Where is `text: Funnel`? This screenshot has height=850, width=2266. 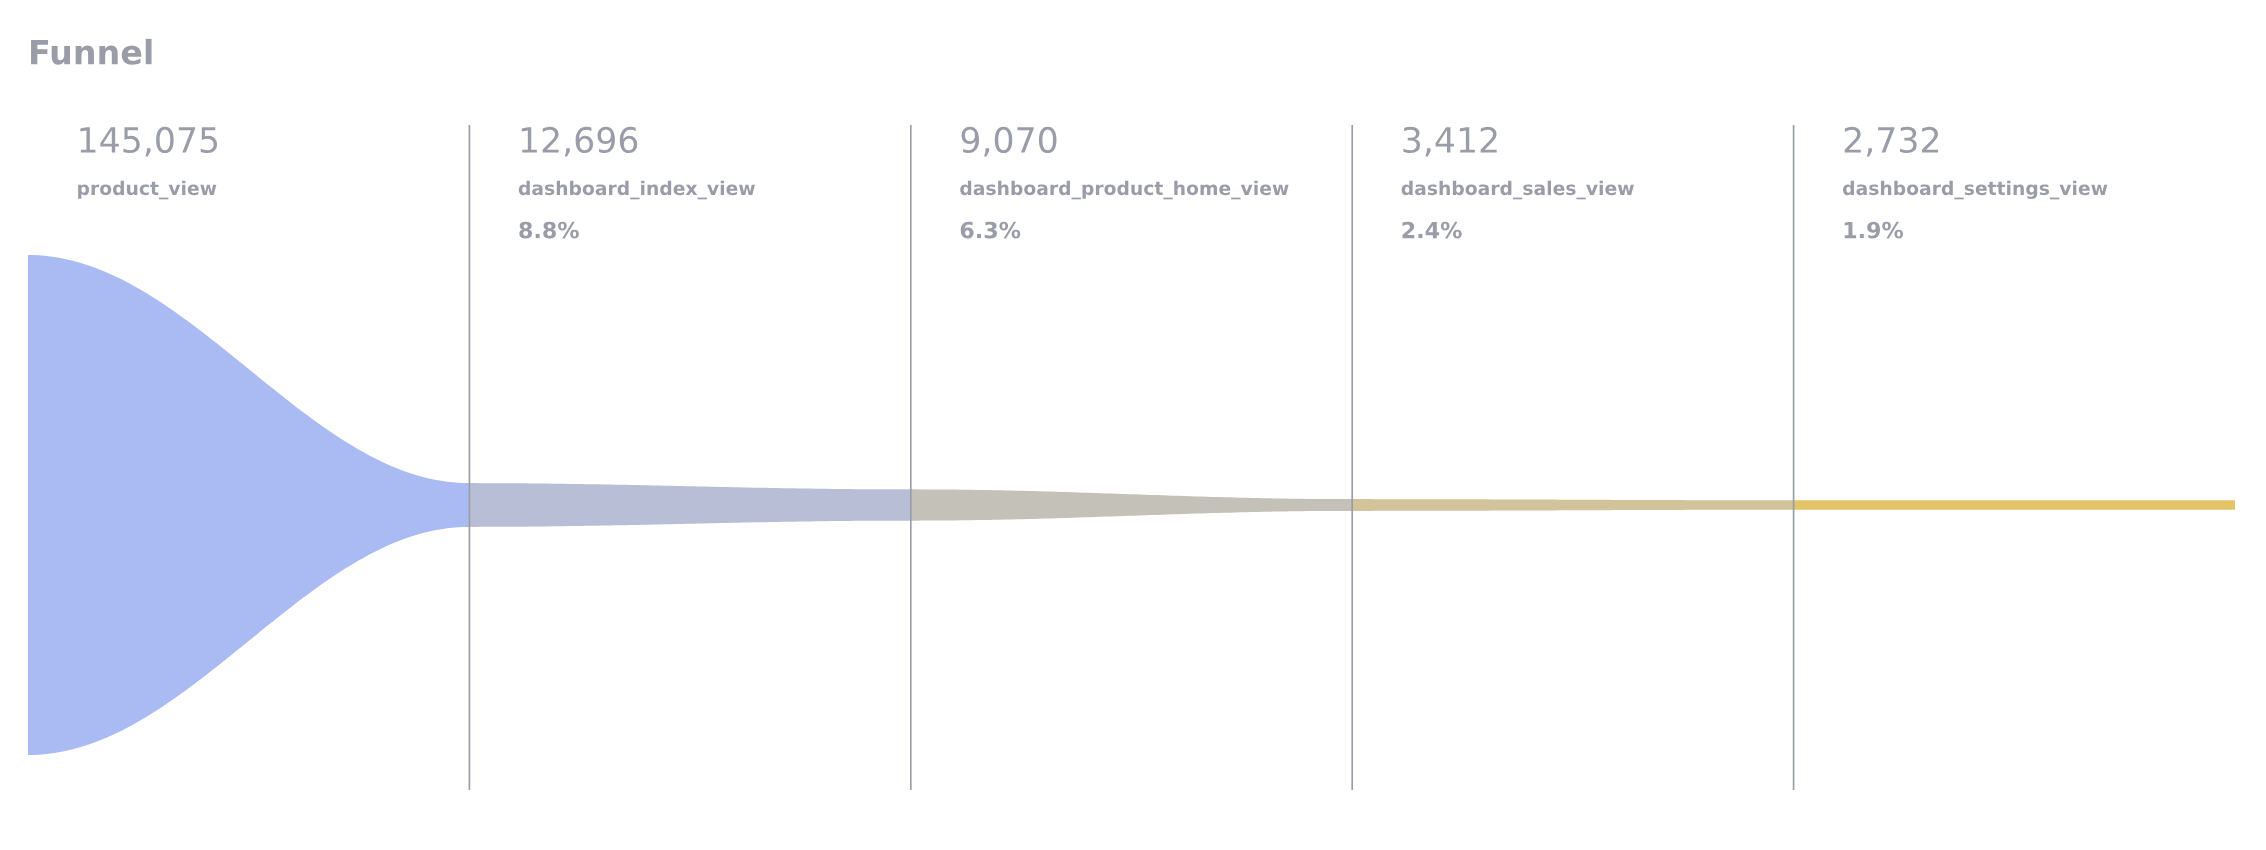
text: Funnel is located at coordinates (91, 51).